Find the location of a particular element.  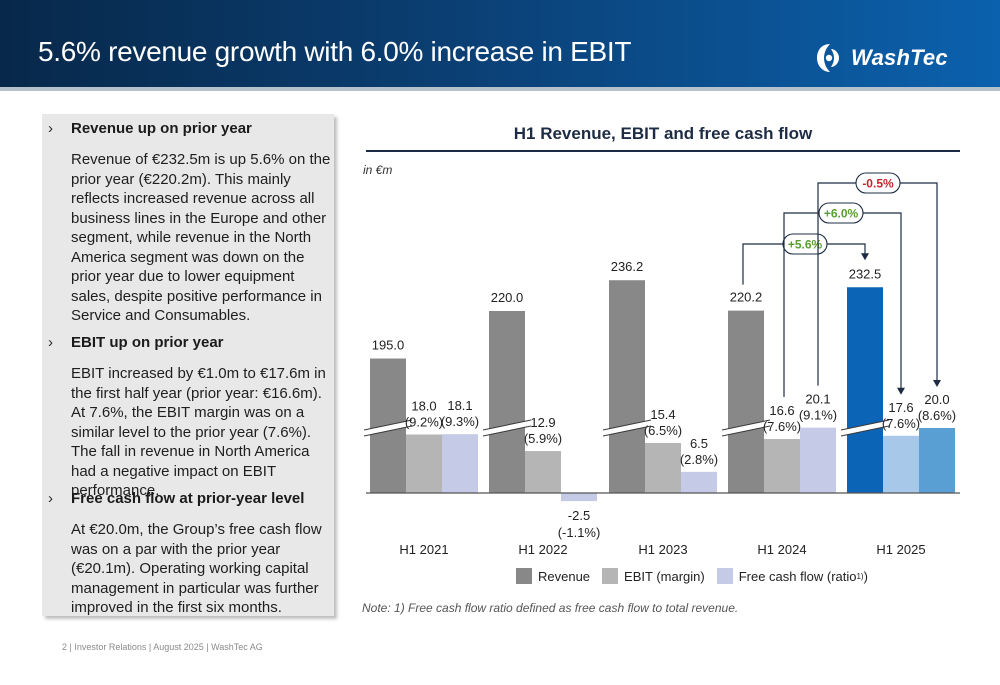

legend-label-fcf-close: ) is located at coordinates (865, 576).